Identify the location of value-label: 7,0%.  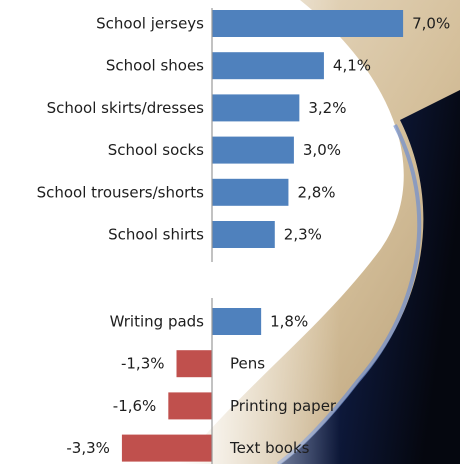
(431, 24).